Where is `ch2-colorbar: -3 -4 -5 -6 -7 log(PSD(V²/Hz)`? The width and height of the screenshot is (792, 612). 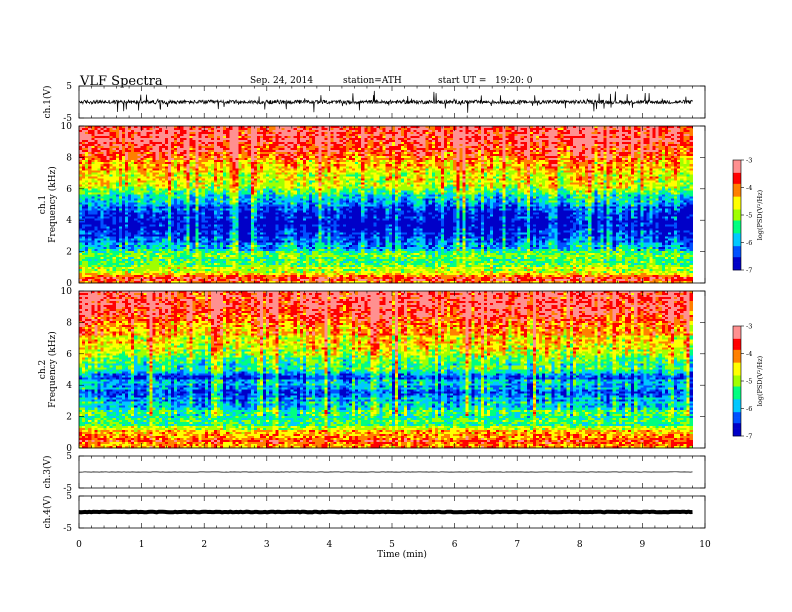
ch2-colorbar: -3 -4 -5 -6 -7 log(PSD(V²/Hz) is located at coordinates (748, 382).